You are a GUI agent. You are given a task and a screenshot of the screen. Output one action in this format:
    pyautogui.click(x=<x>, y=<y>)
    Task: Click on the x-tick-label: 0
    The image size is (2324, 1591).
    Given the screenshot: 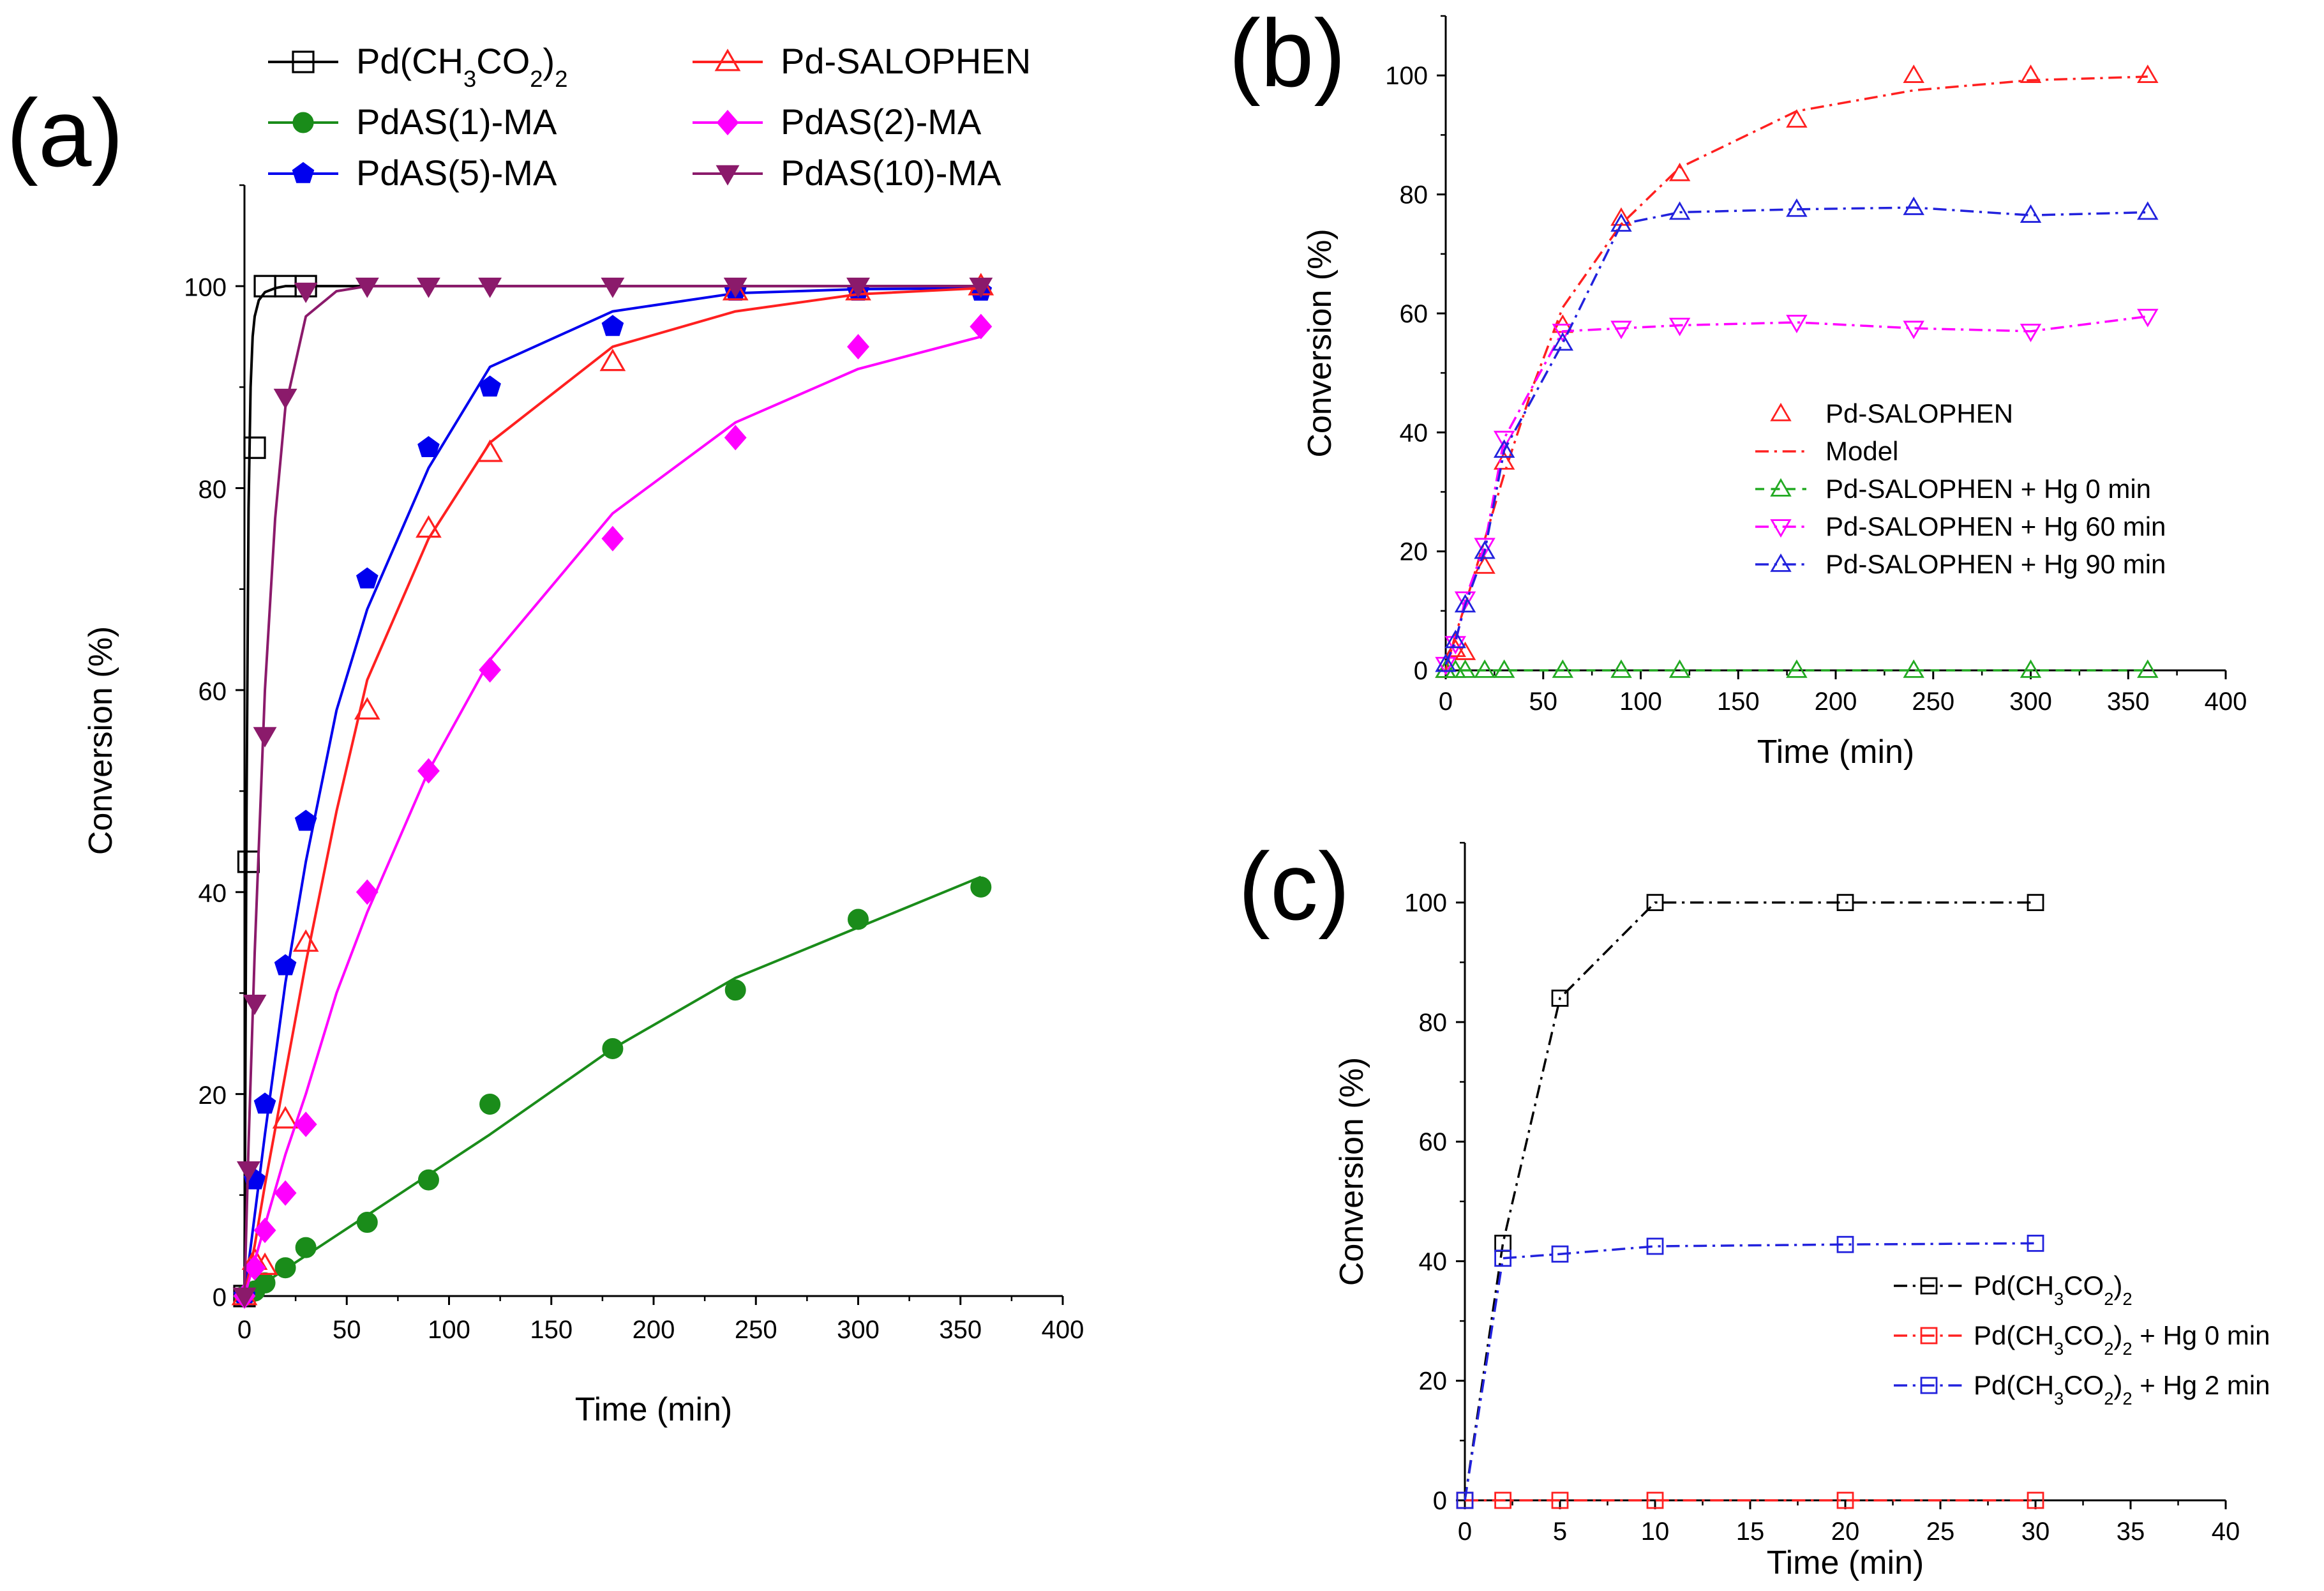 What is the action you would take?
    pyautogui.click(x=1465, y=1532)
    